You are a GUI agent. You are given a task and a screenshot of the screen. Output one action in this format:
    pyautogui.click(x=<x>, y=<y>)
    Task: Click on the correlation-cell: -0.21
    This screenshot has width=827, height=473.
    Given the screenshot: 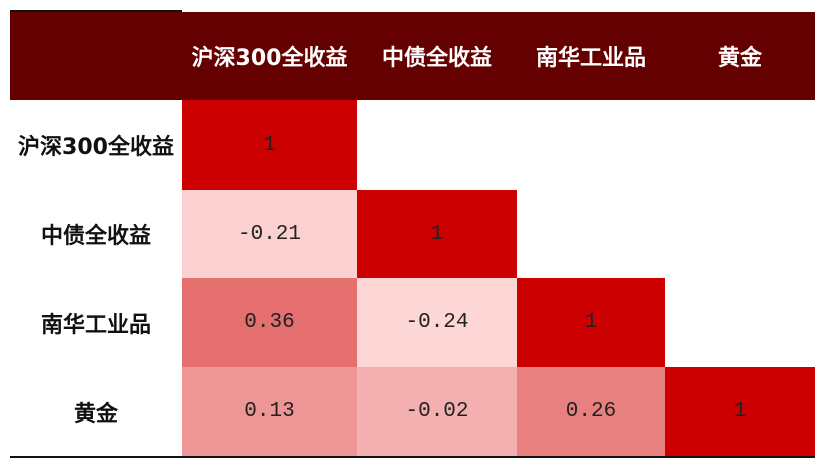 What is the action you would take?
    pyautogui.click(x=269, y=234)
    